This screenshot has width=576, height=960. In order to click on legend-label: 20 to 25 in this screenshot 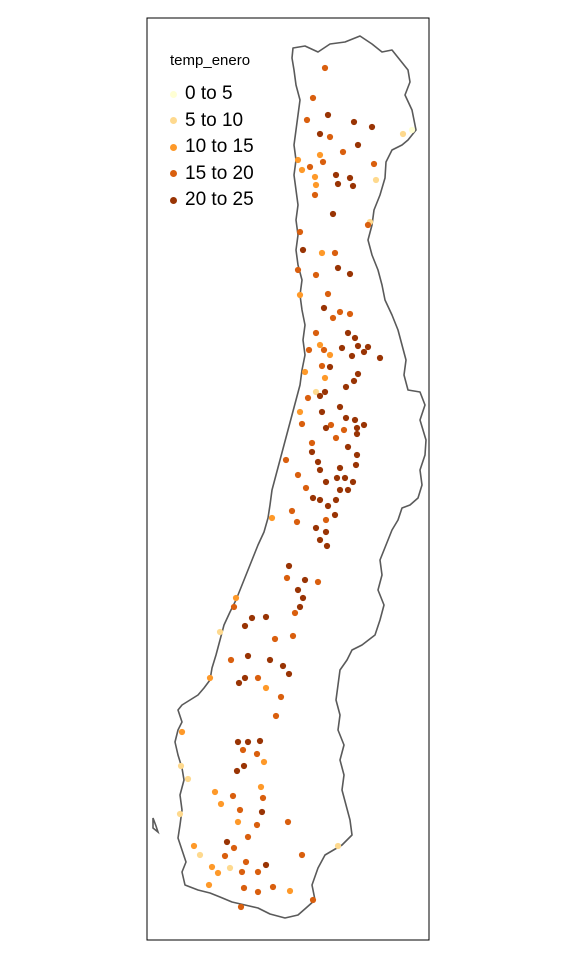, I will do `click(219, 200)`.